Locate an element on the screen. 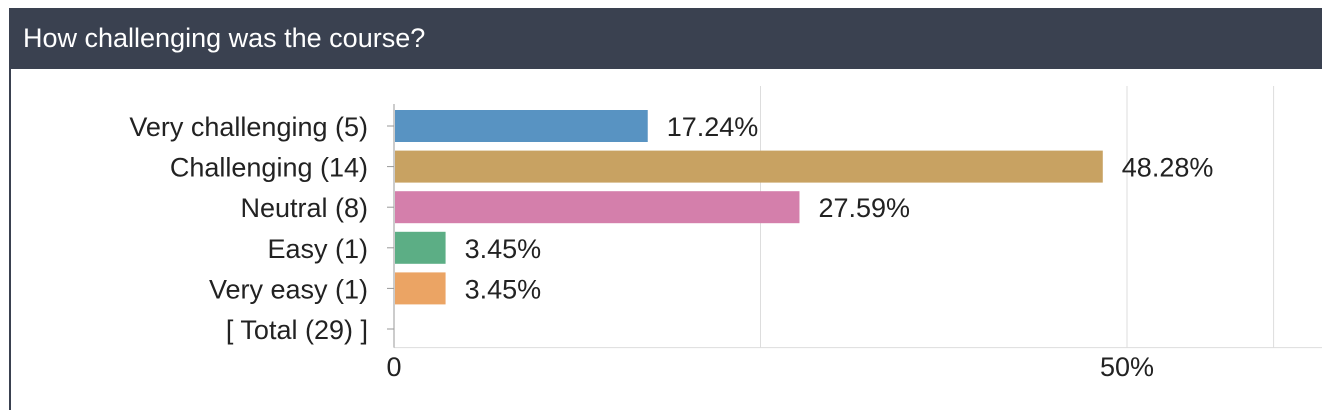  category-label: Easy (1) is located at coordinates (317, 249).